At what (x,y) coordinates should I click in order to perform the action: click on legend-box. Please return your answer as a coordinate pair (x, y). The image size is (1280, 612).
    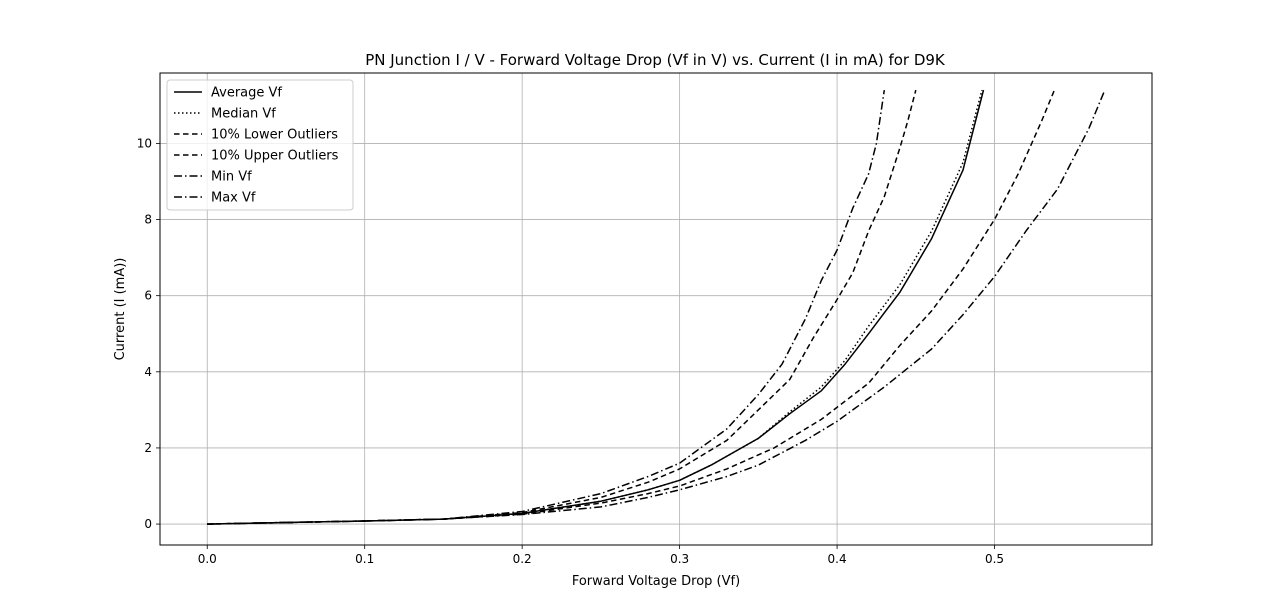
    Looking at the image, I should click on (260, 145).